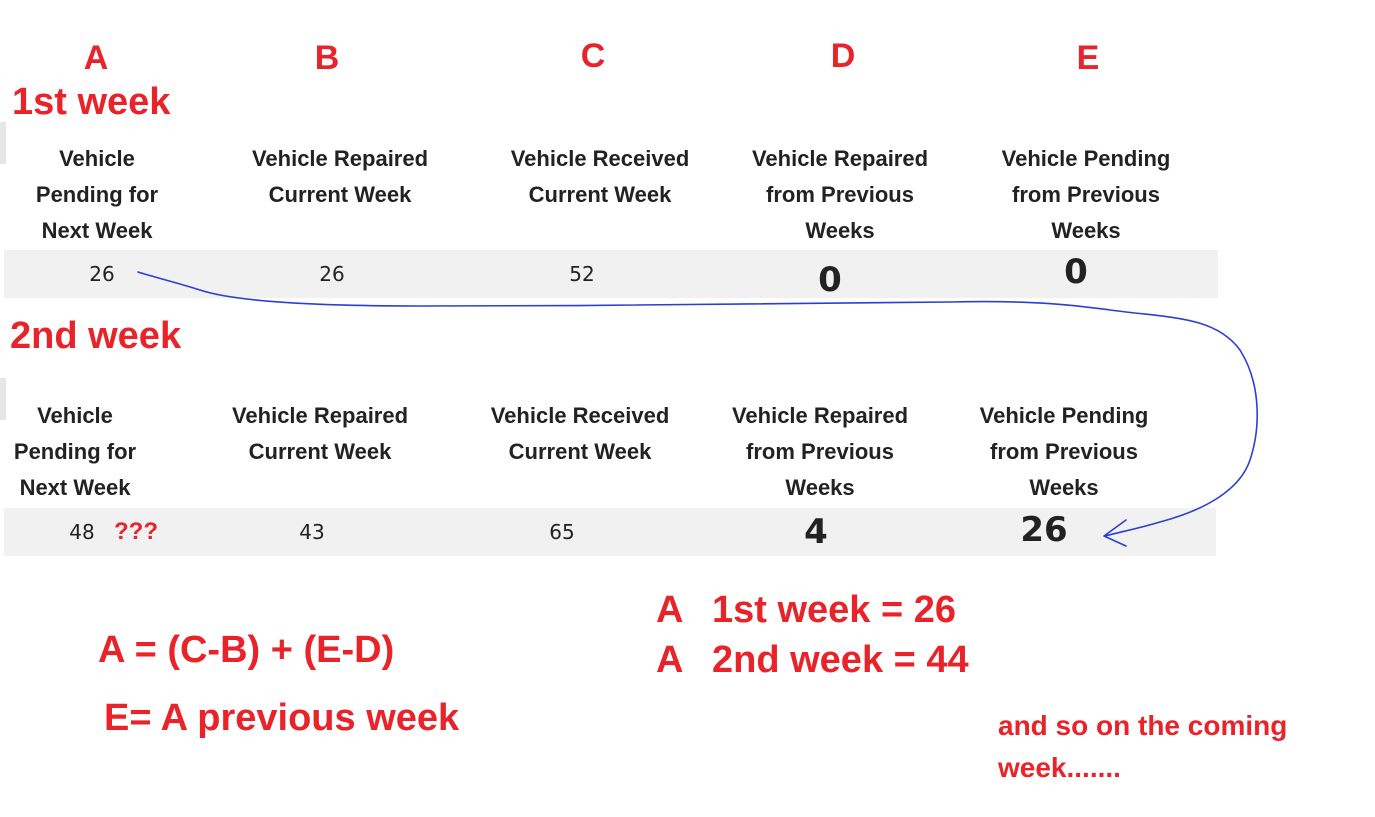  What do you see at coordinates (312, 532) in the screenshot?
I see `week2-value-b: 43` at bounding box center [312, 532].